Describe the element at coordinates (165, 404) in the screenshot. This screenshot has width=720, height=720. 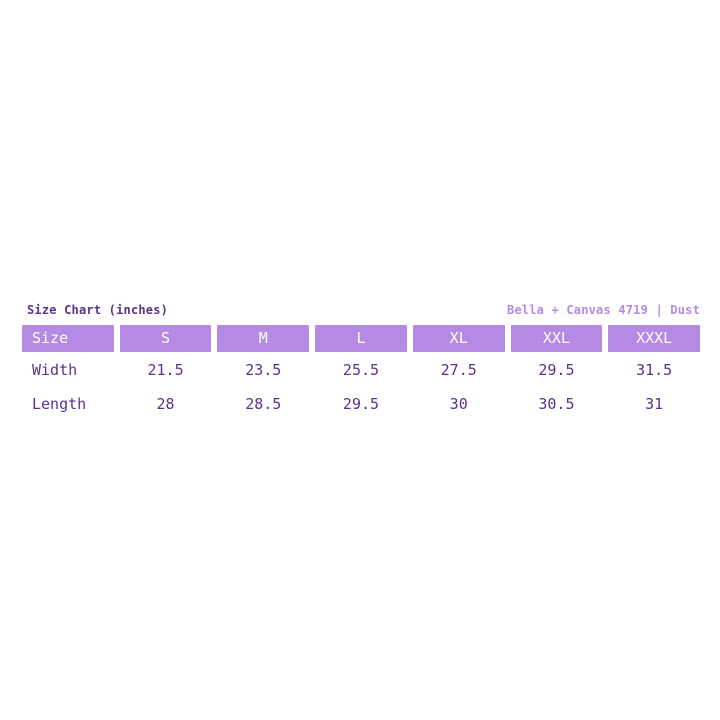
I see `length-value-s: 28` at that location.